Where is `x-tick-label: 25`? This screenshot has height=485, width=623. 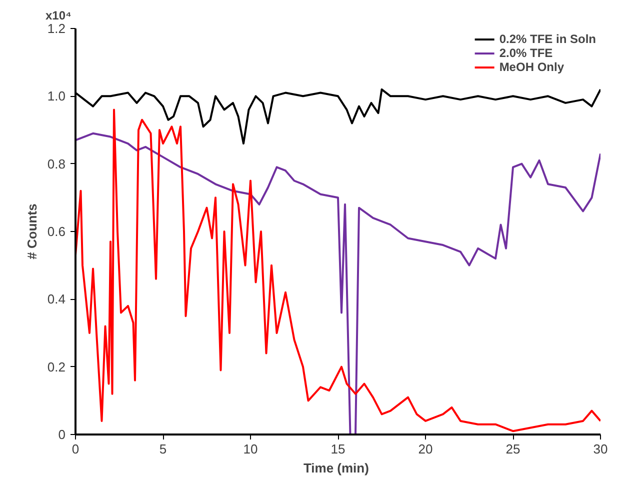 x-tick-label: 25 is located at coordinates (513, 449).